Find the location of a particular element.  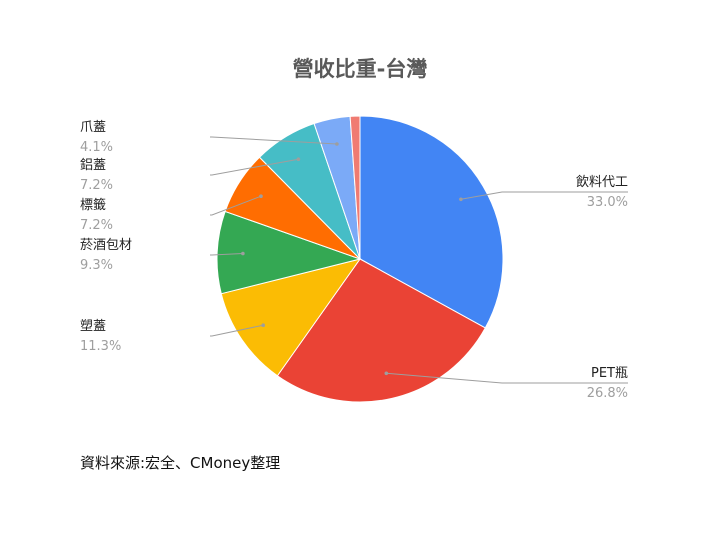

slice-value-3: 11.3% is located at coordinates (100, 346).